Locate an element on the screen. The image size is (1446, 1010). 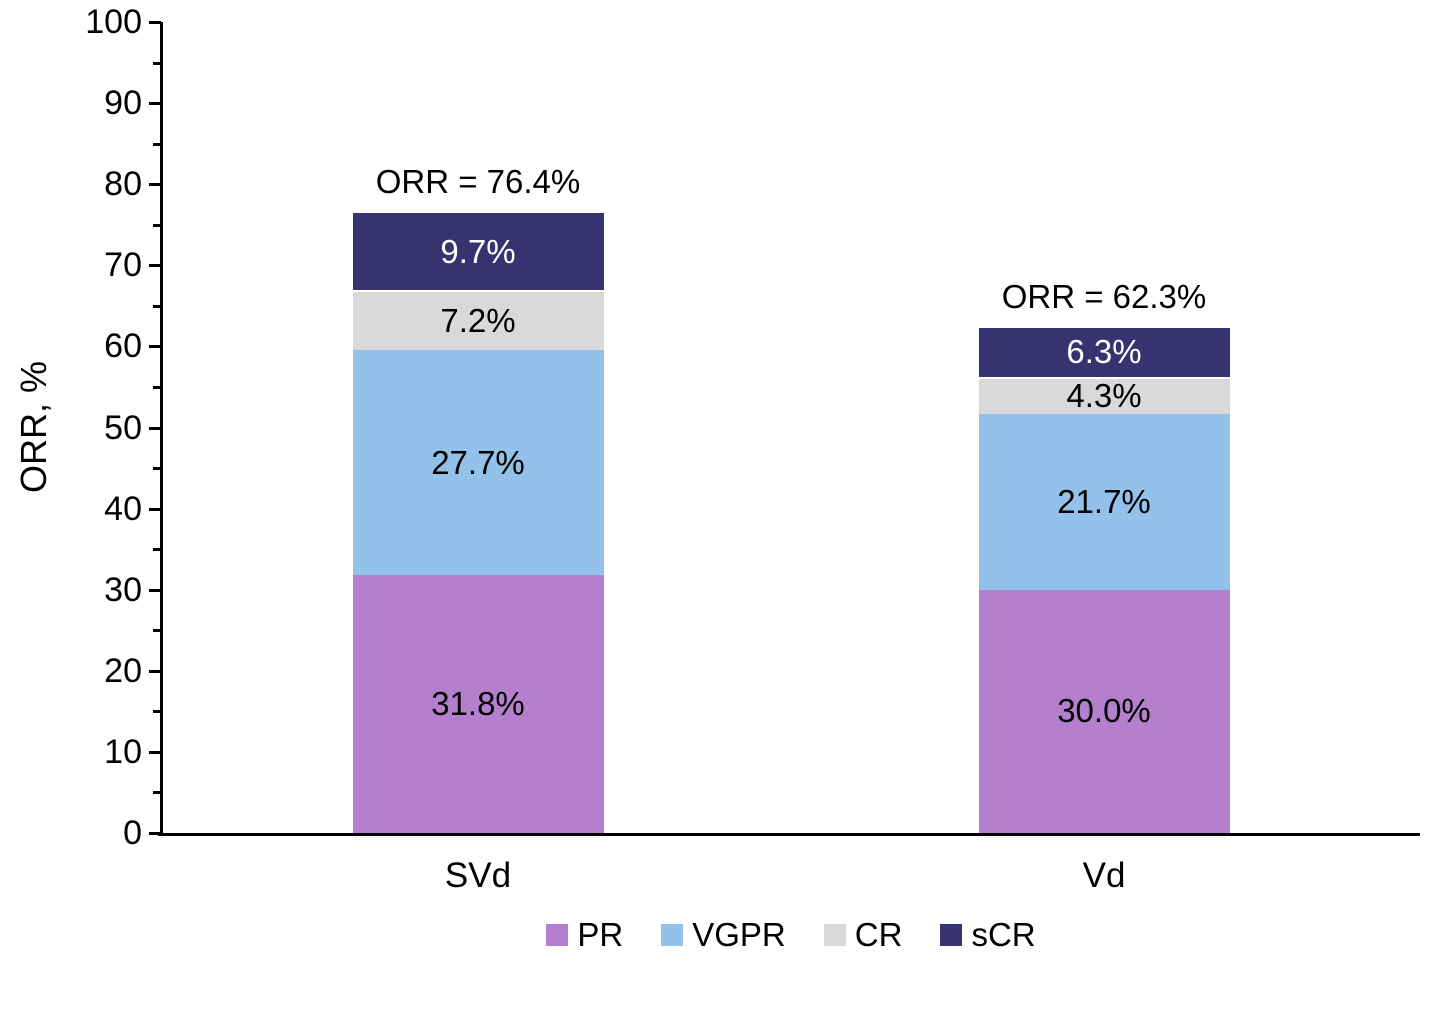
y-tick-label: 90 is located at coordinates (123, 103).